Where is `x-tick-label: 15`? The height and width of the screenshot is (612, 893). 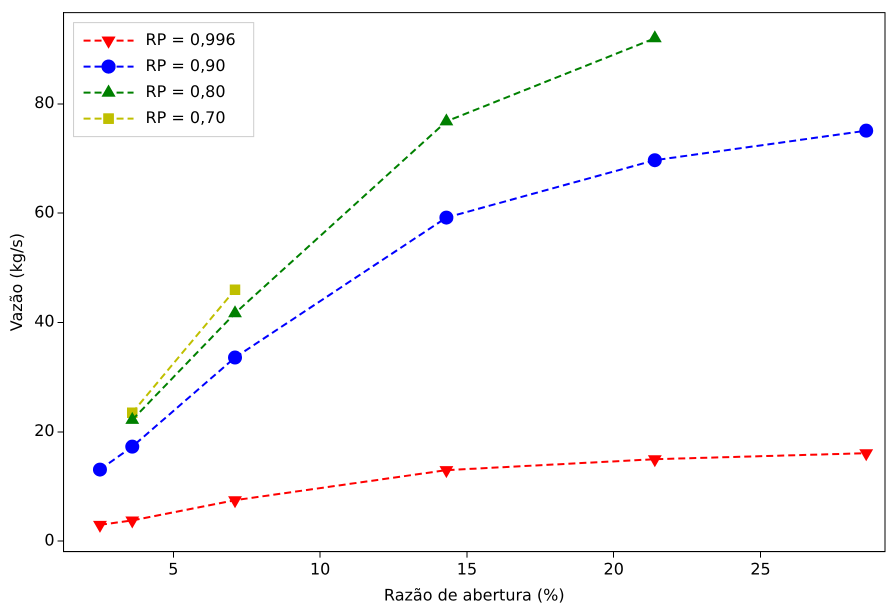 x-tick-label: 15 is located at coordinates (467, 568).